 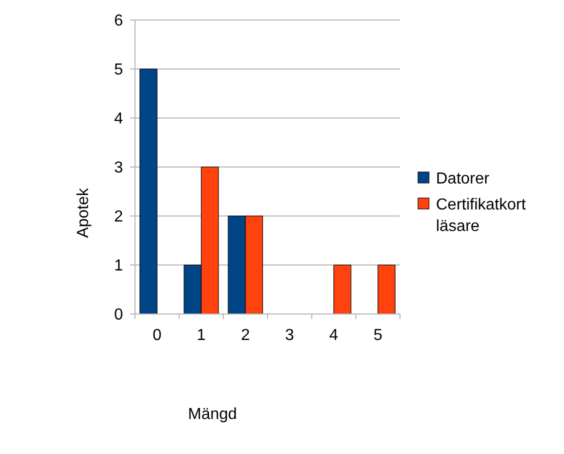 I want to click on x-tick-label: 4, so click(x=333, y=335).